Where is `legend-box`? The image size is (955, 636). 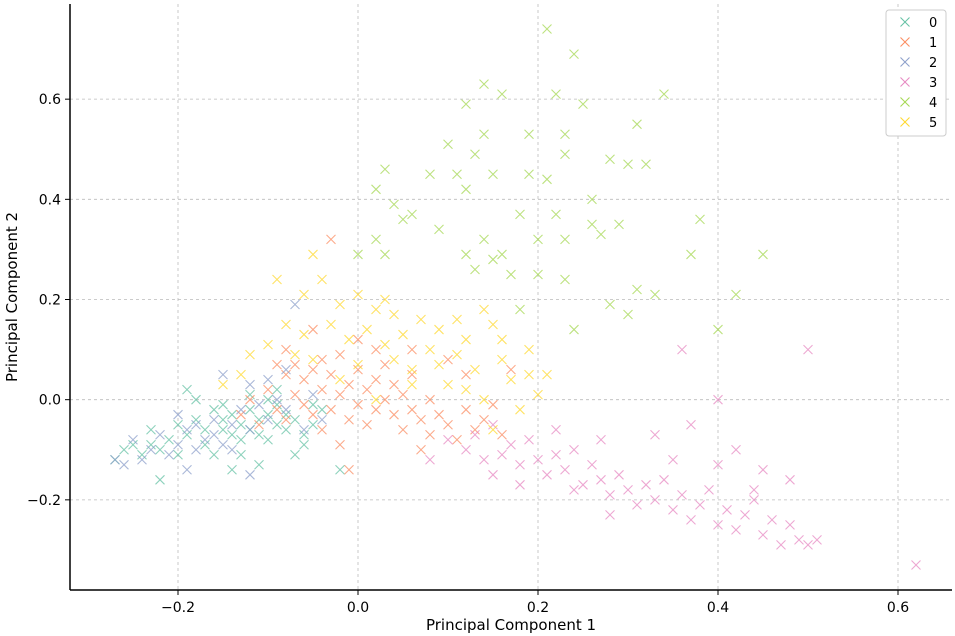
legend-box is located at coordinates (916, 73).